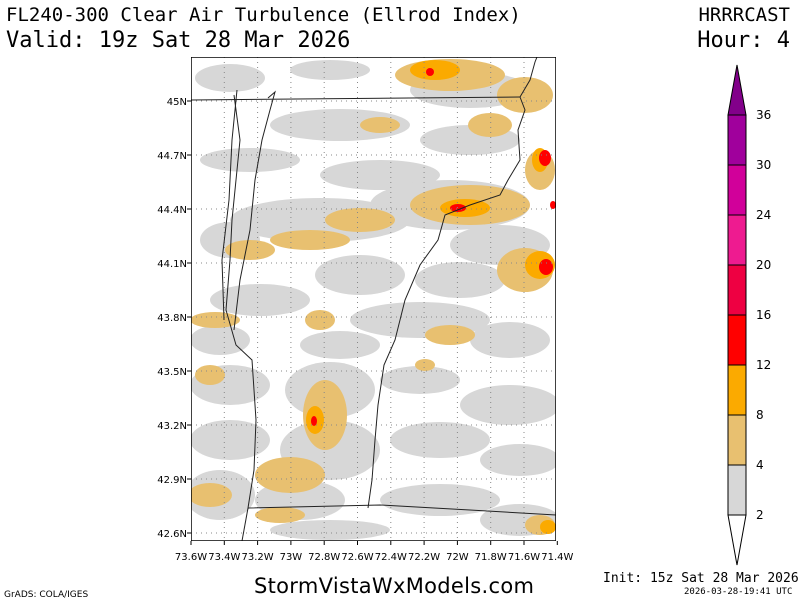  Describe the element at coordinates (763, 115) in the screenshot. I see `colorbar-label: 36` at that location.